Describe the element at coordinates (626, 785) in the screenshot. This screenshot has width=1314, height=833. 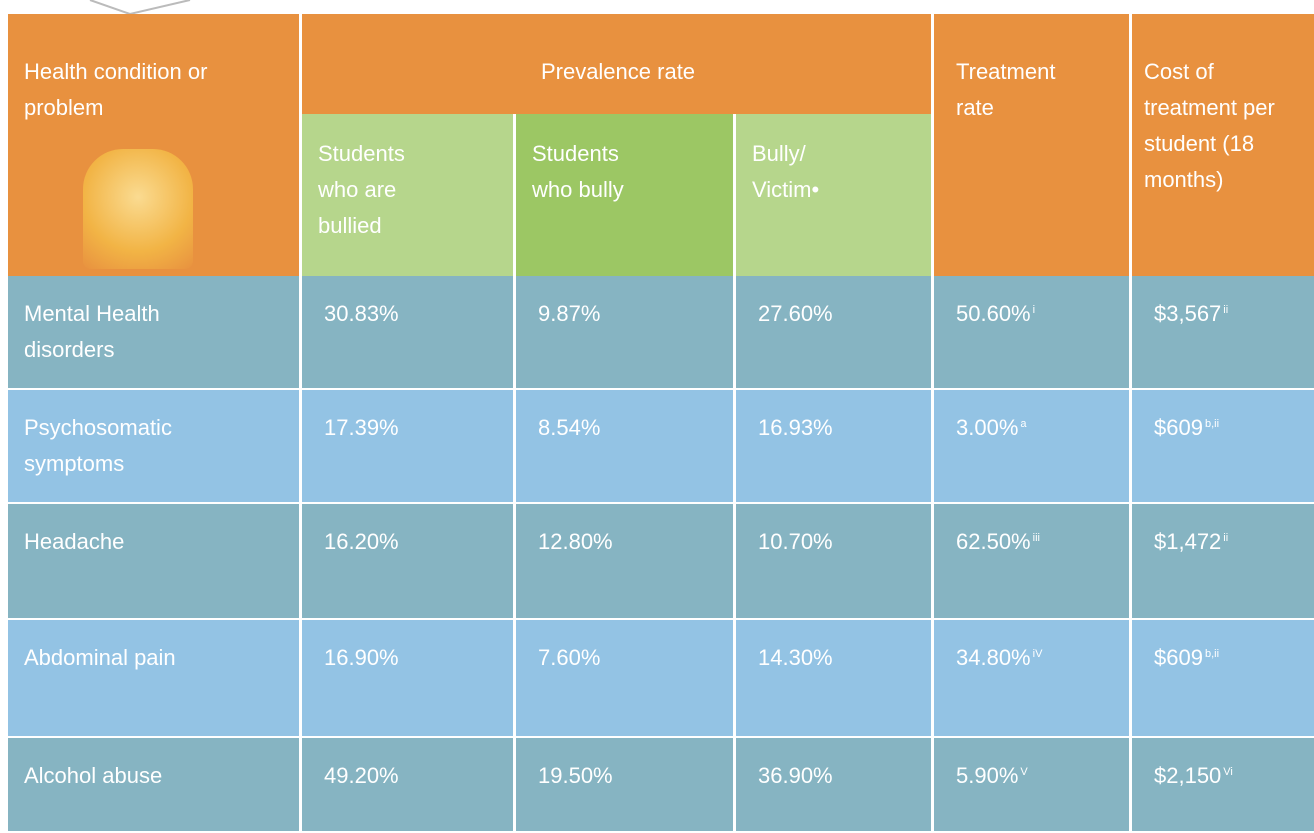
I see `body-cell: 19.50%` at that location.